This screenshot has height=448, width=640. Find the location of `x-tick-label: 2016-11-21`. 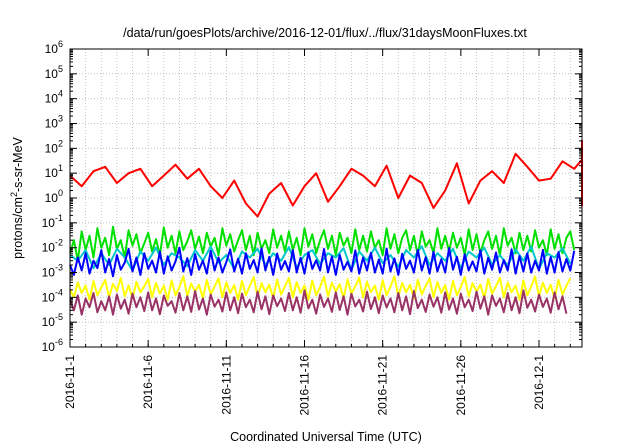

x-tick-label: 2016-11-21 is located at coordinates (383, 385).